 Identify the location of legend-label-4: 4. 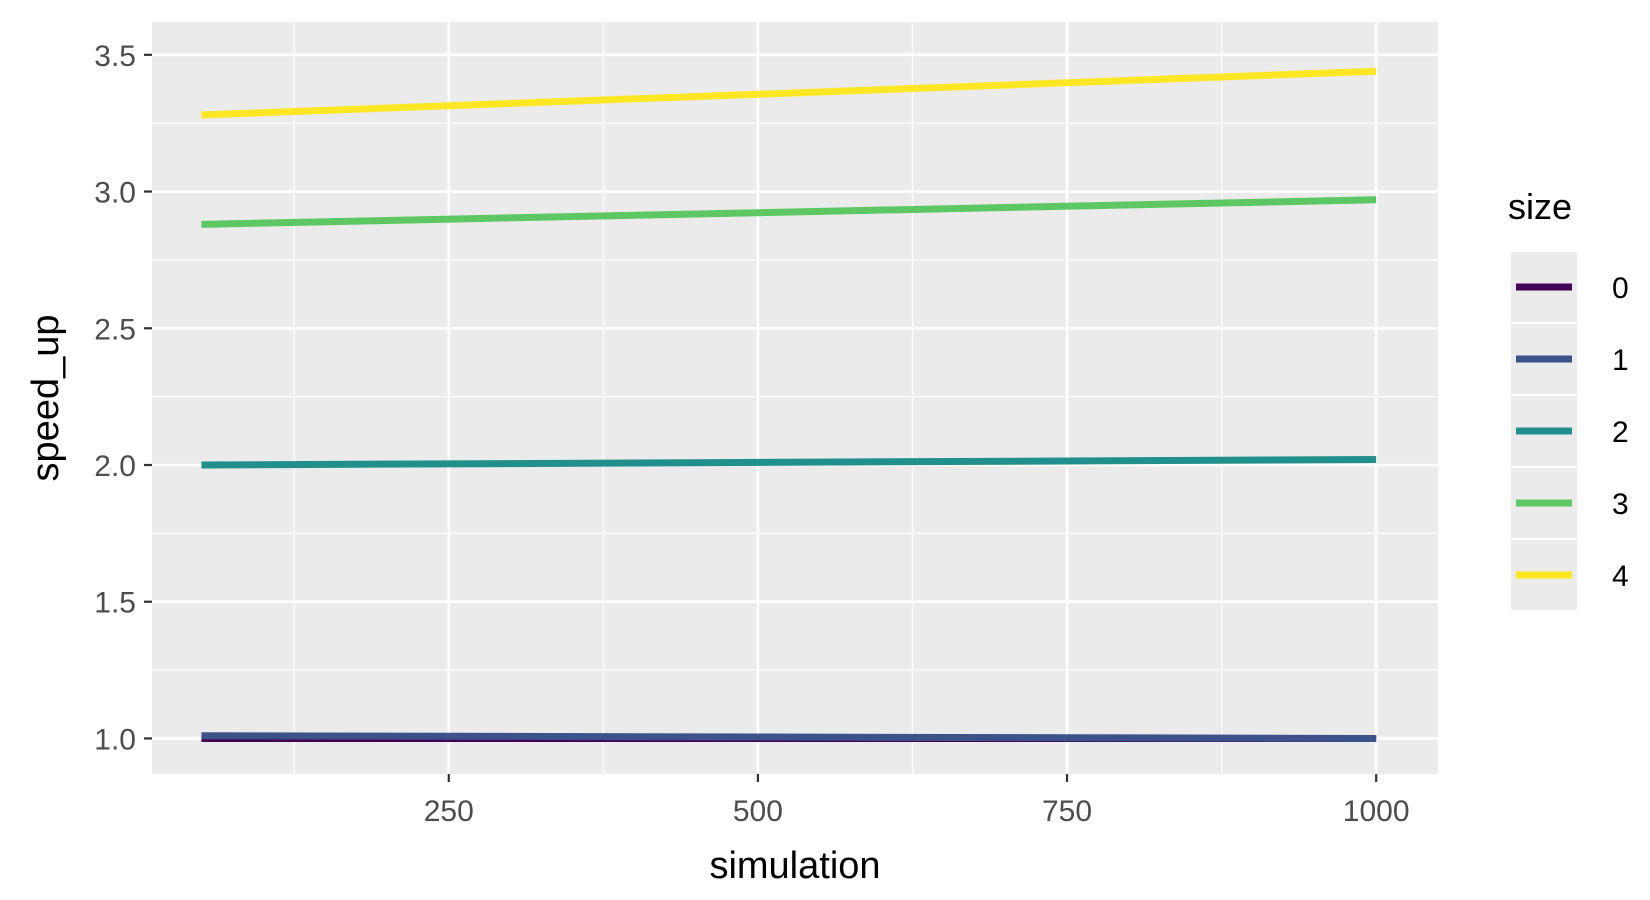
(1620, 576).